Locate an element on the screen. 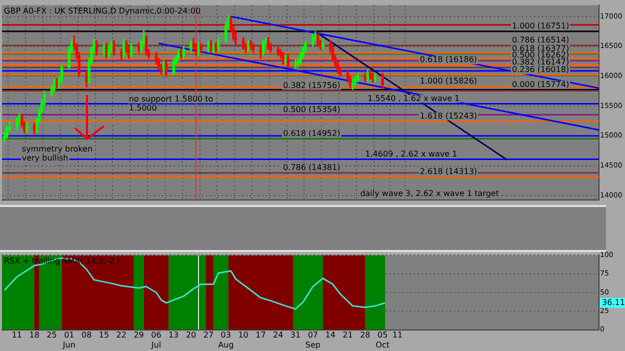 Image resolution: width=625 pixels, height=351 pixels. annotation: 1.000 (15826) is located at coordinates (449, 81).